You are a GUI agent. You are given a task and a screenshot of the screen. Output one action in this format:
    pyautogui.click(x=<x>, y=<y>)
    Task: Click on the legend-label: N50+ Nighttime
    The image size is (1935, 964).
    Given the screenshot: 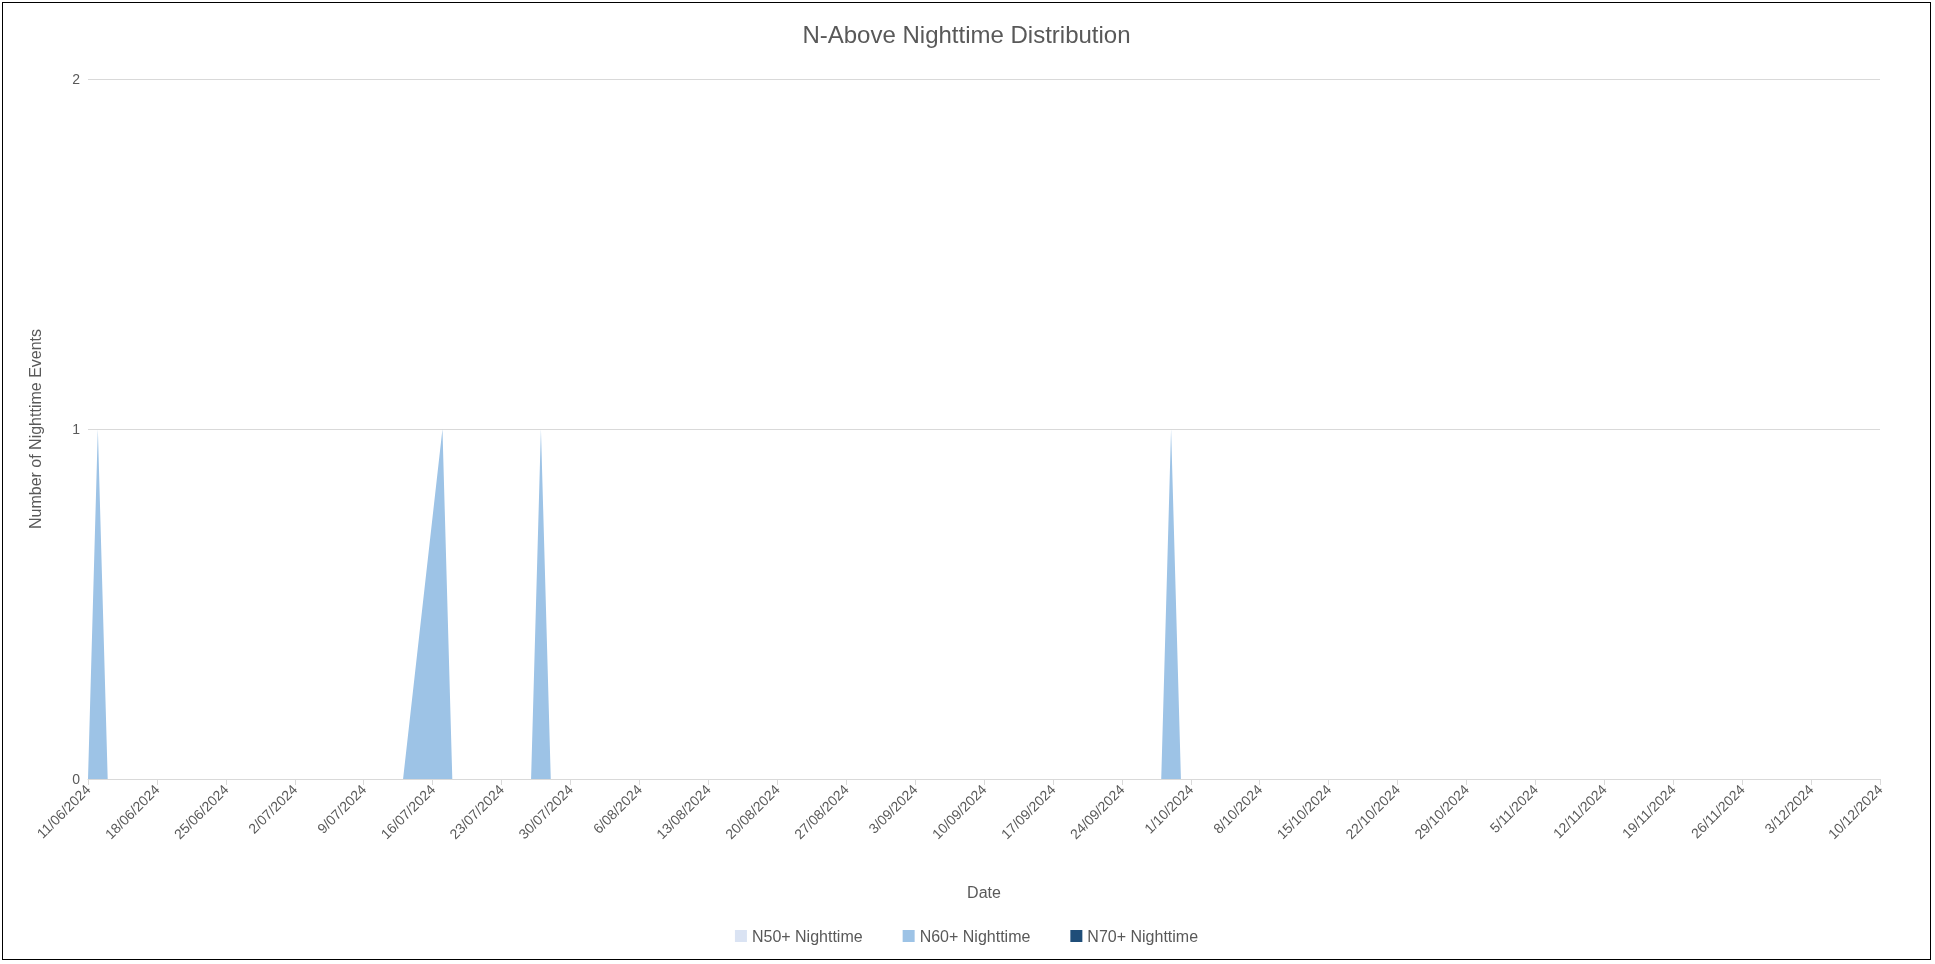 What is the action you would take?
    pyautogui.click(x=807, y=936)
    